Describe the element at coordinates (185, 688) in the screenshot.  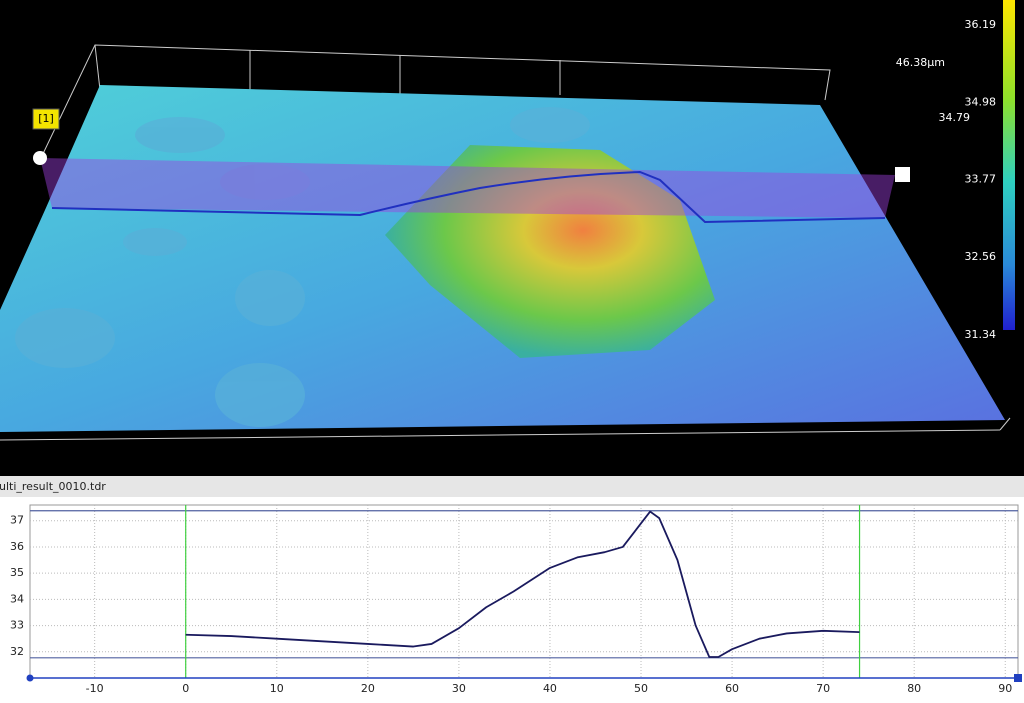
I see `x-tick-label: 0` at that location.